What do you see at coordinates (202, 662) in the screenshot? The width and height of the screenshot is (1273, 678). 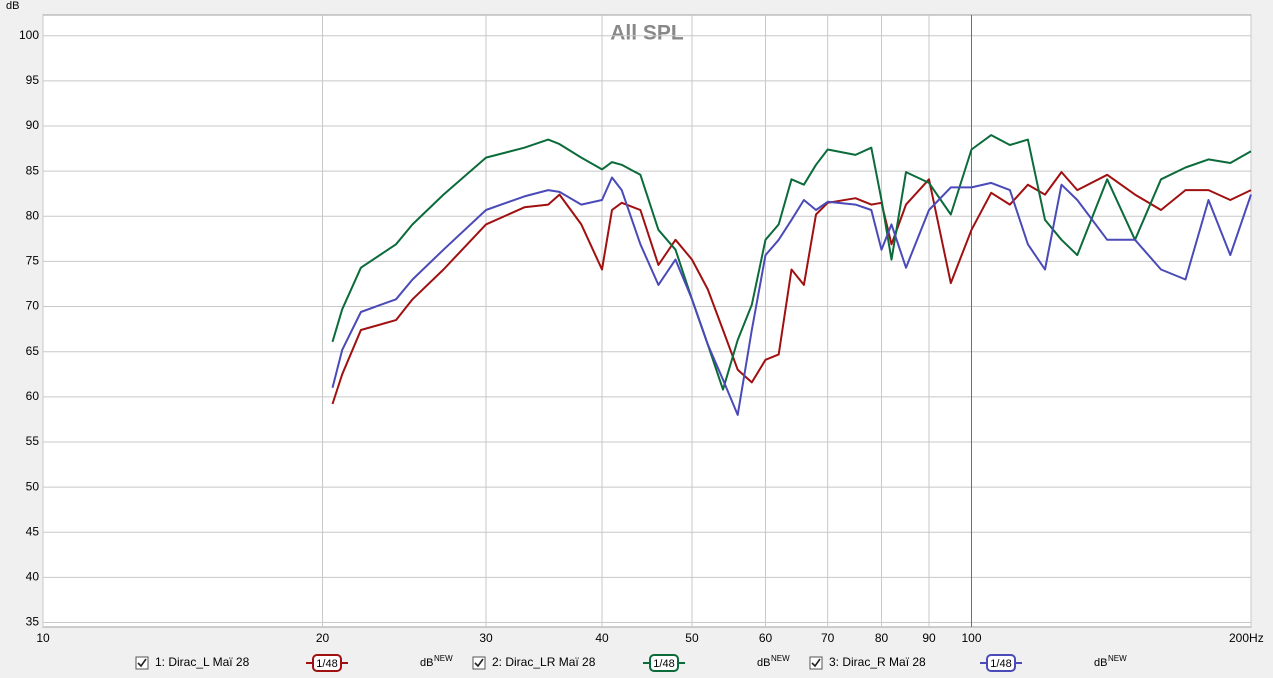 I see `legend-label: 1: Dirac_L Maï 28` at bounding box center [202, 662].